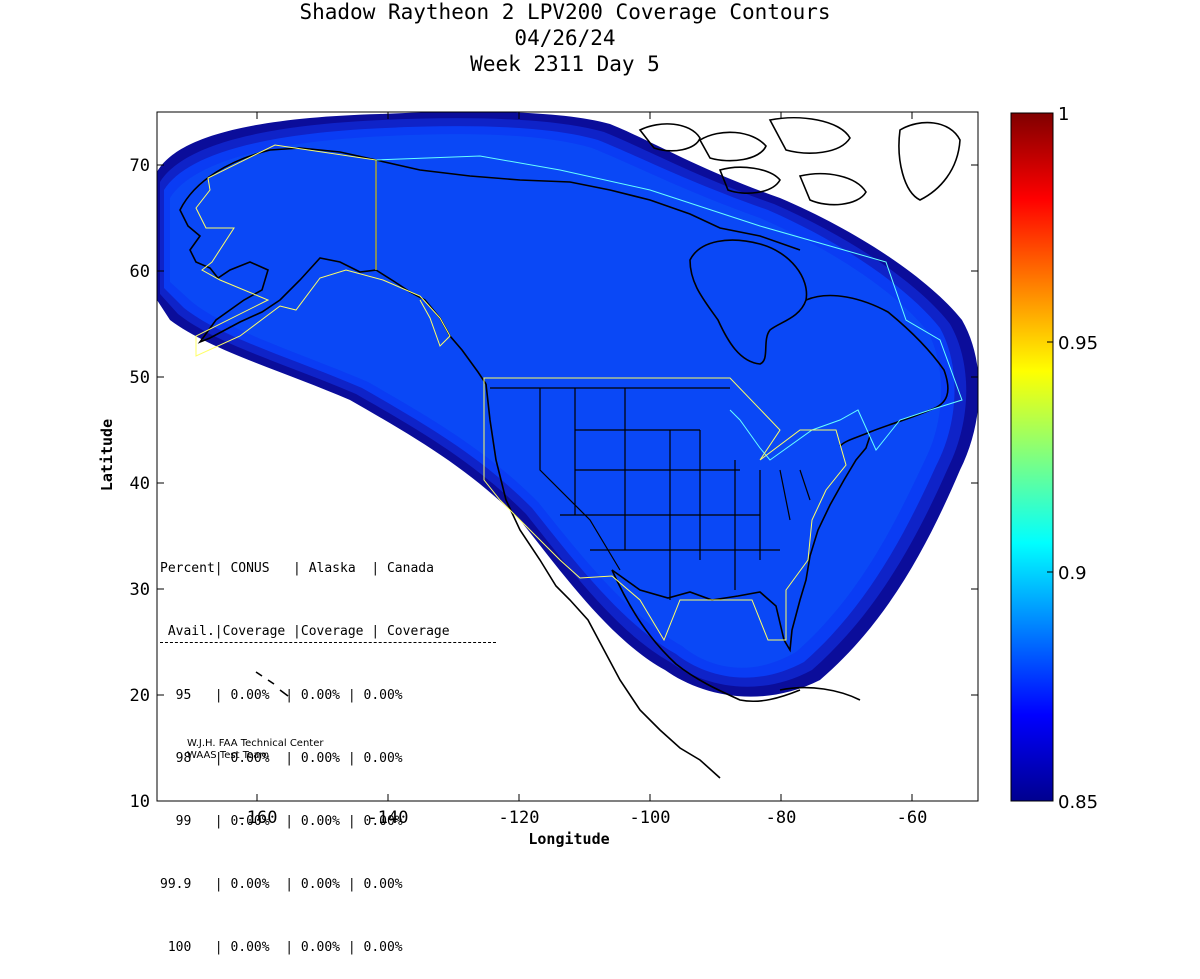 The height and width of the screenshot is (979, 1200). Describe the element at coordinates (388, 818) in the screenshot. I see `x-tick-label: -140` at that location.